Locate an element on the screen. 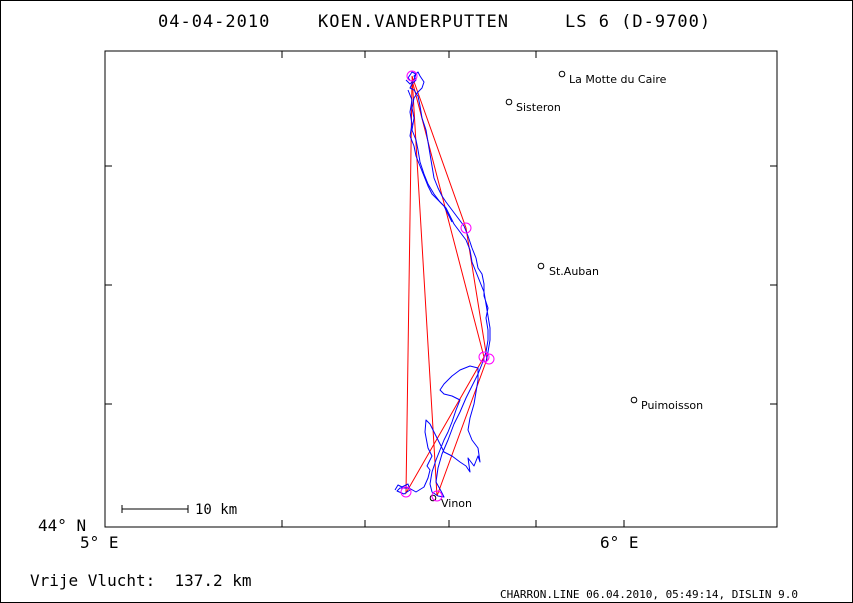 This screenshot has height=603, width=853. town-sisteron: Sisteron is located at coordinates (533, 106).